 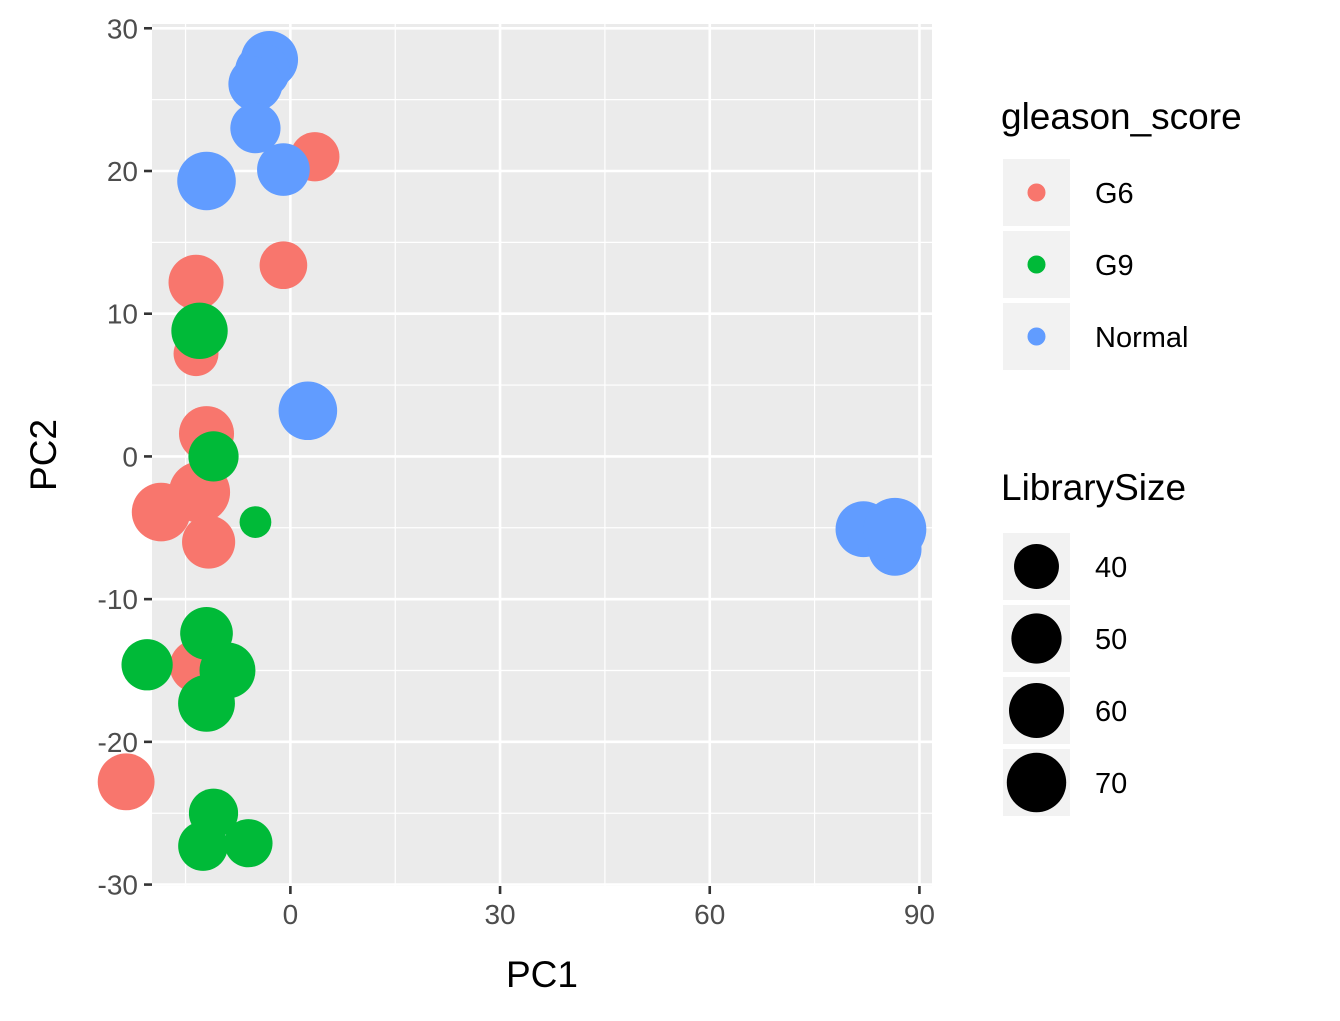 I want to click on y-tick-label: 20, so click(x=122, y=171).